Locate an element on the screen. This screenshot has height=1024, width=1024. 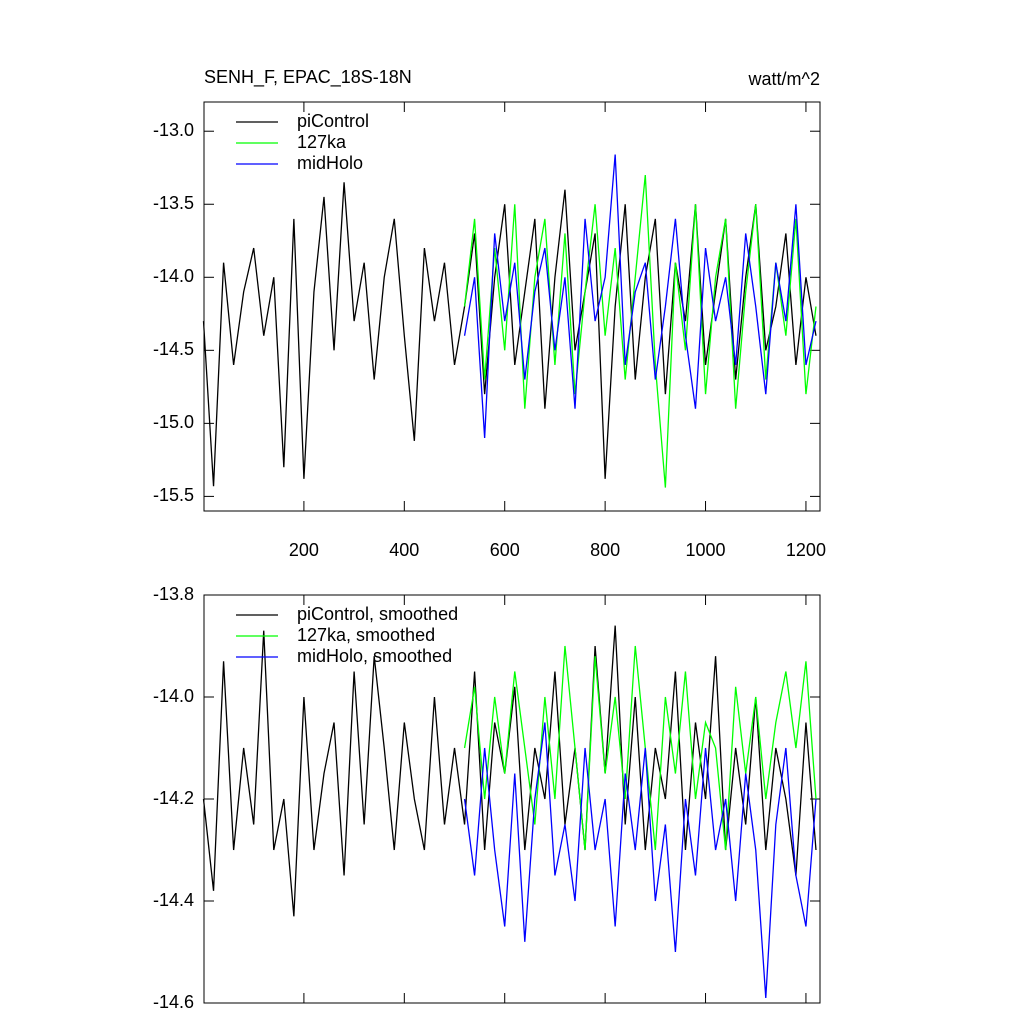
x-tick-label: 600 is located at coordinates (505, 550).